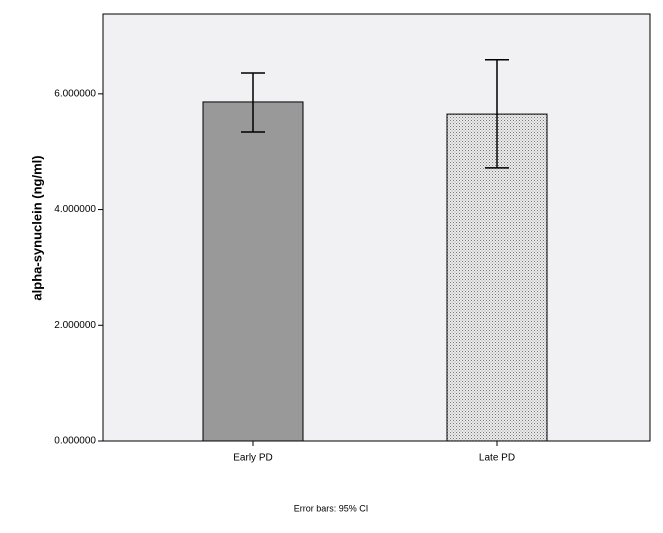  I want to click on footnote: Error bars: 95% CI, so click(331, 508).